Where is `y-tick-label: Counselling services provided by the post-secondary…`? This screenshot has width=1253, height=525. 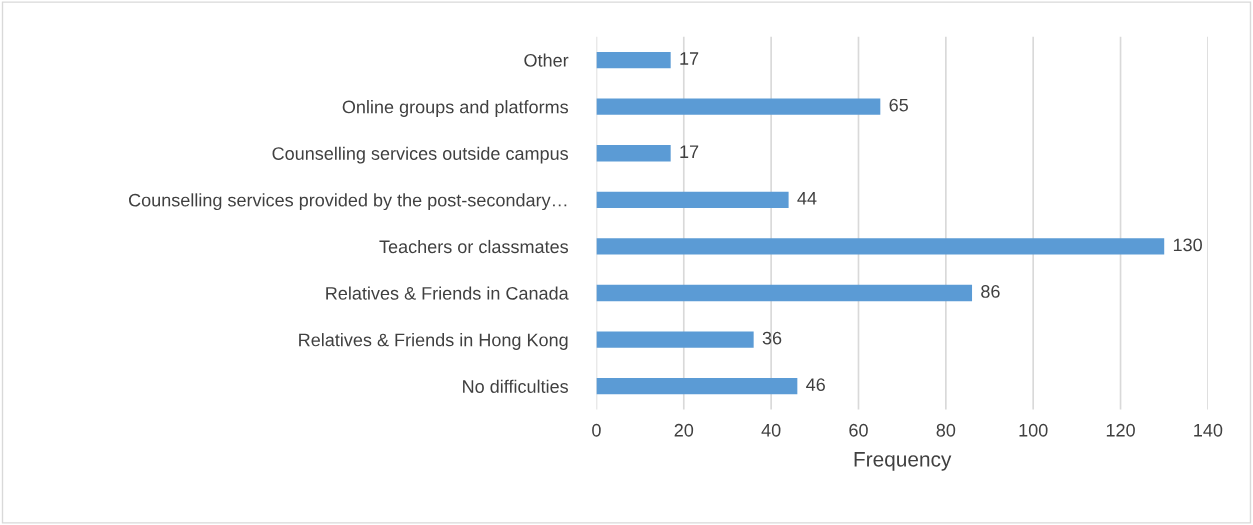 y-tick-label: Counselling services provided by the post-secondary… is located at coordinates (348, 202).